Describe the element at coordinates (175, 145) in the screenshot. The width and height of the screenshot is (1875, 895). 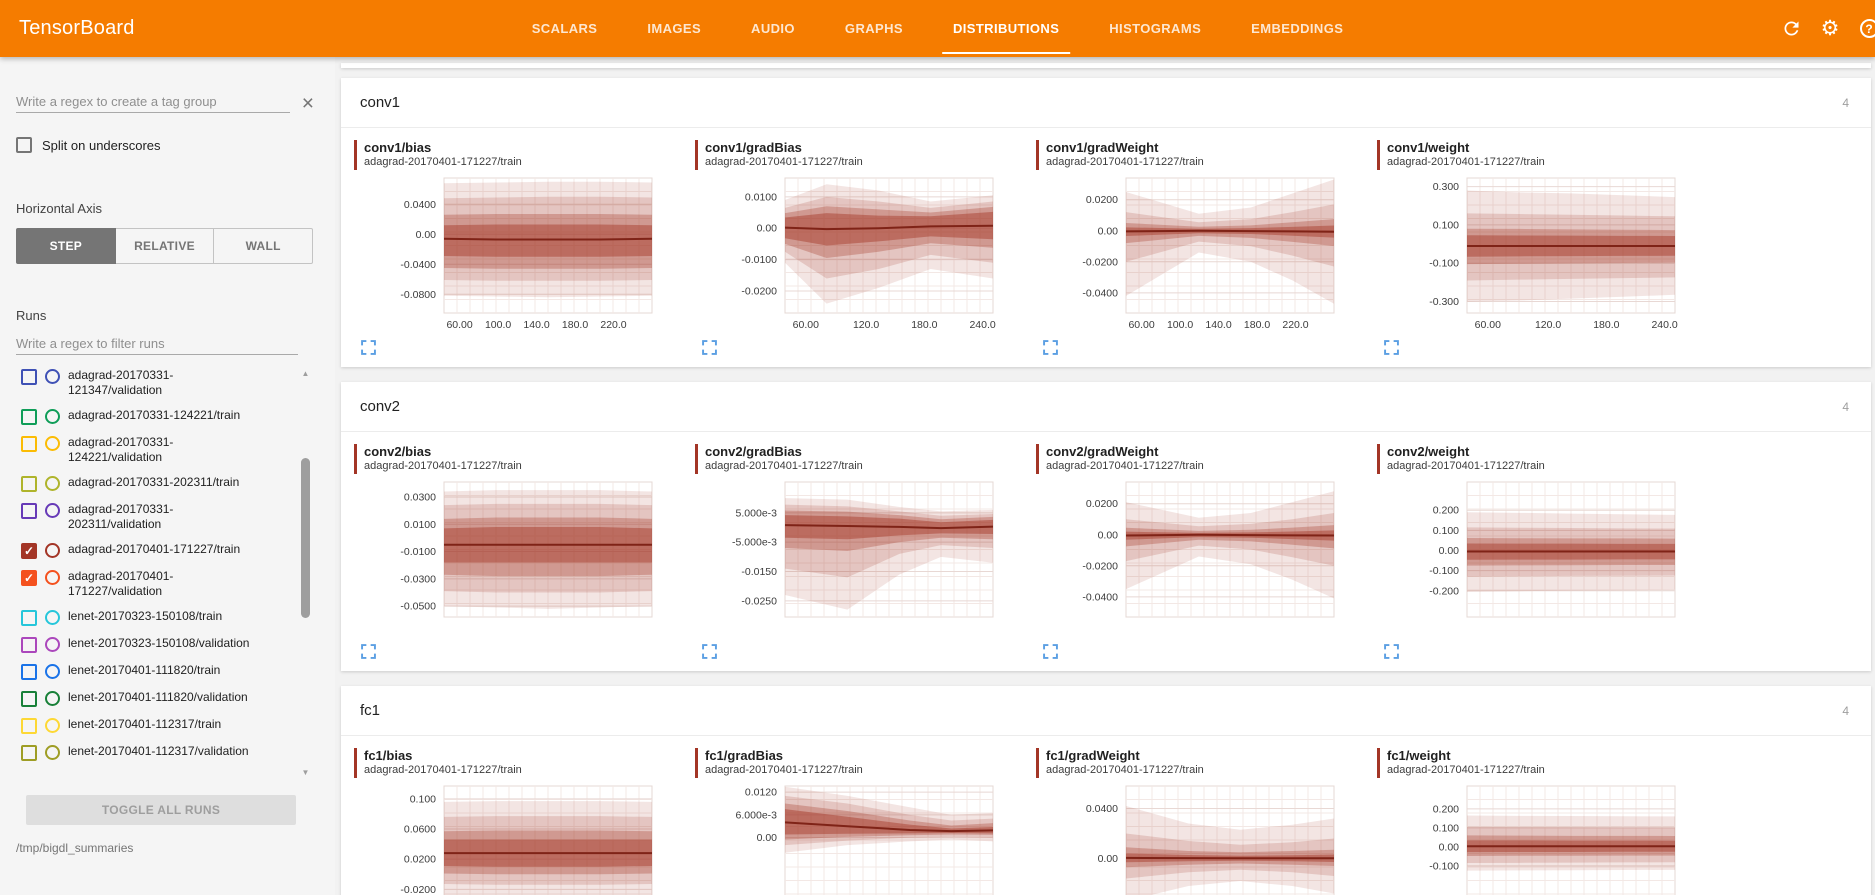
I see `split-underscores-checkbox: Split on underscores` at that location.